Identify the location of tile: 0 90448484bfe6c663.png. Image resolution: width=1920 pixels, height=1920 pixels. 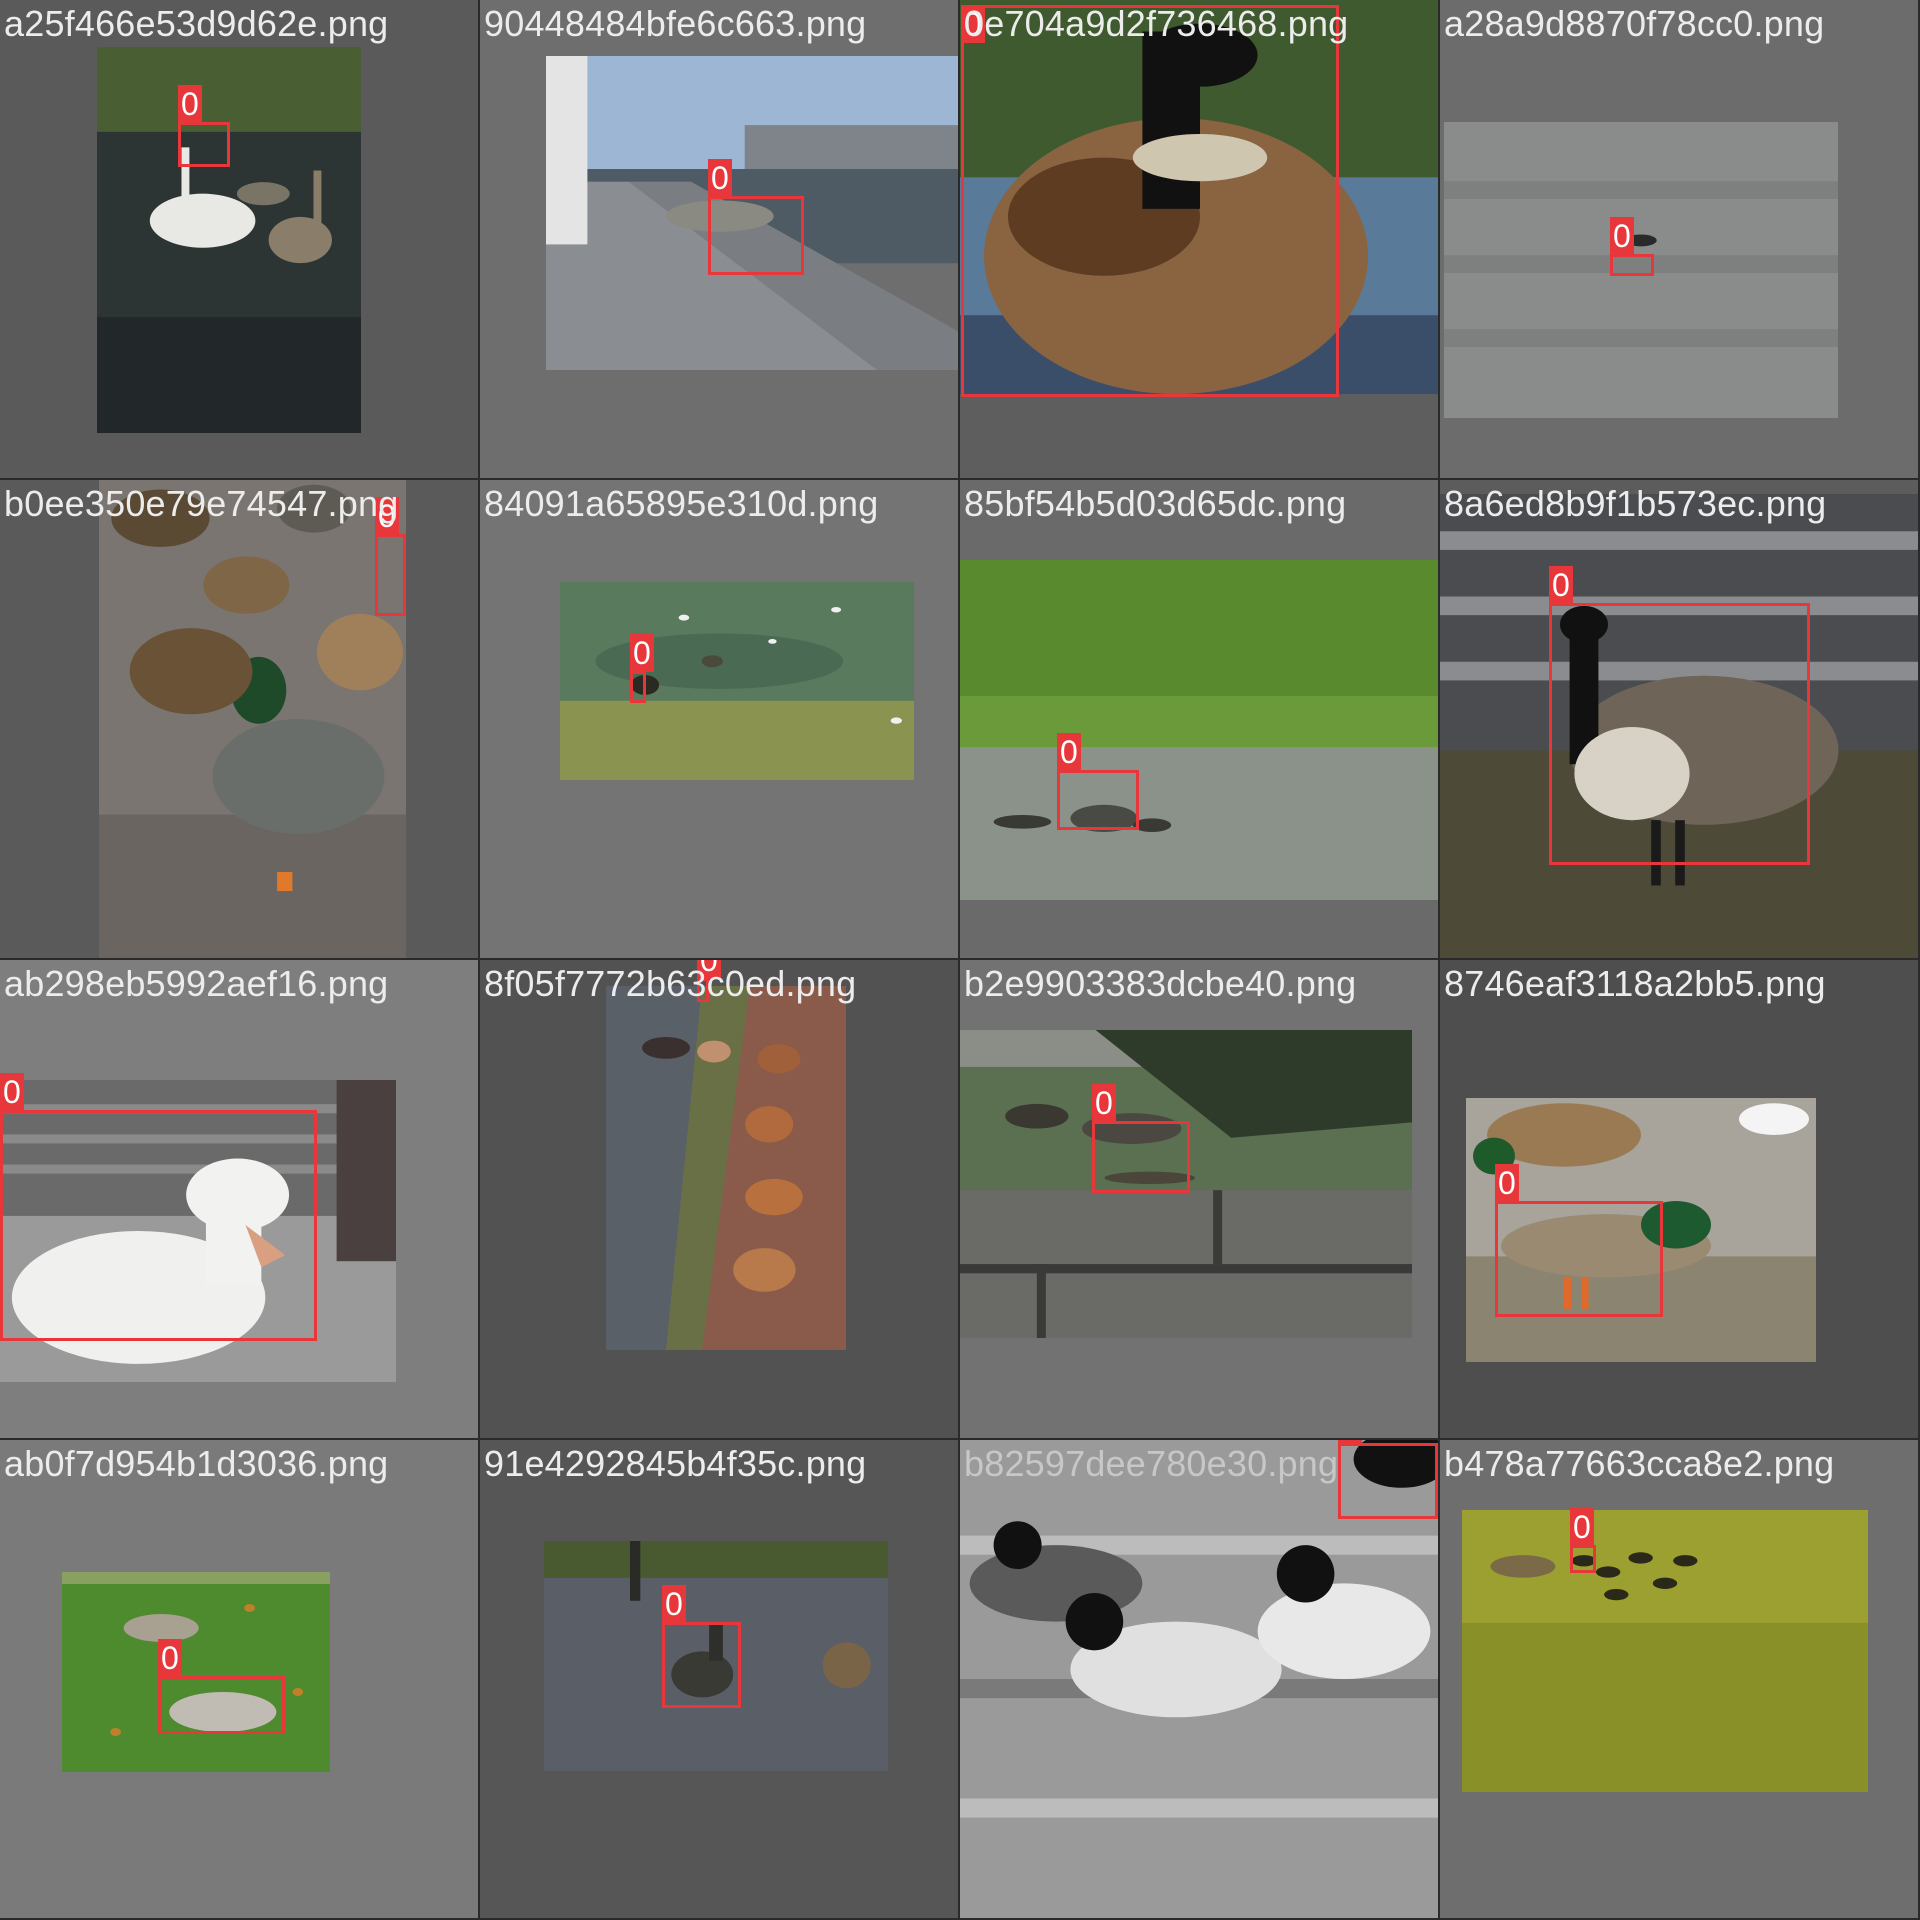
(720, 240).